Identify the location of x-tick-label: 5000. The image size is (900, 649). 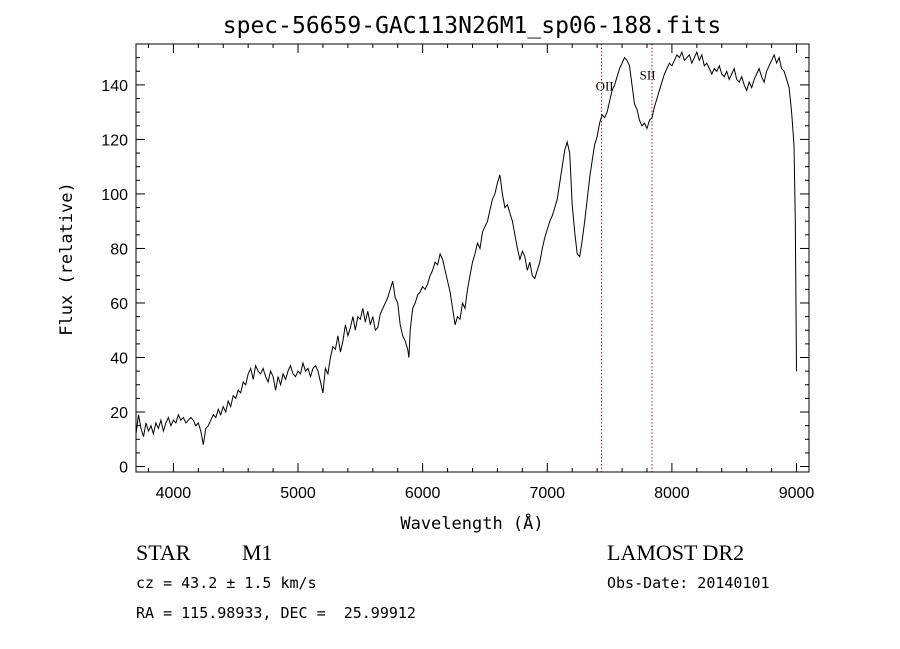
(298, 493).